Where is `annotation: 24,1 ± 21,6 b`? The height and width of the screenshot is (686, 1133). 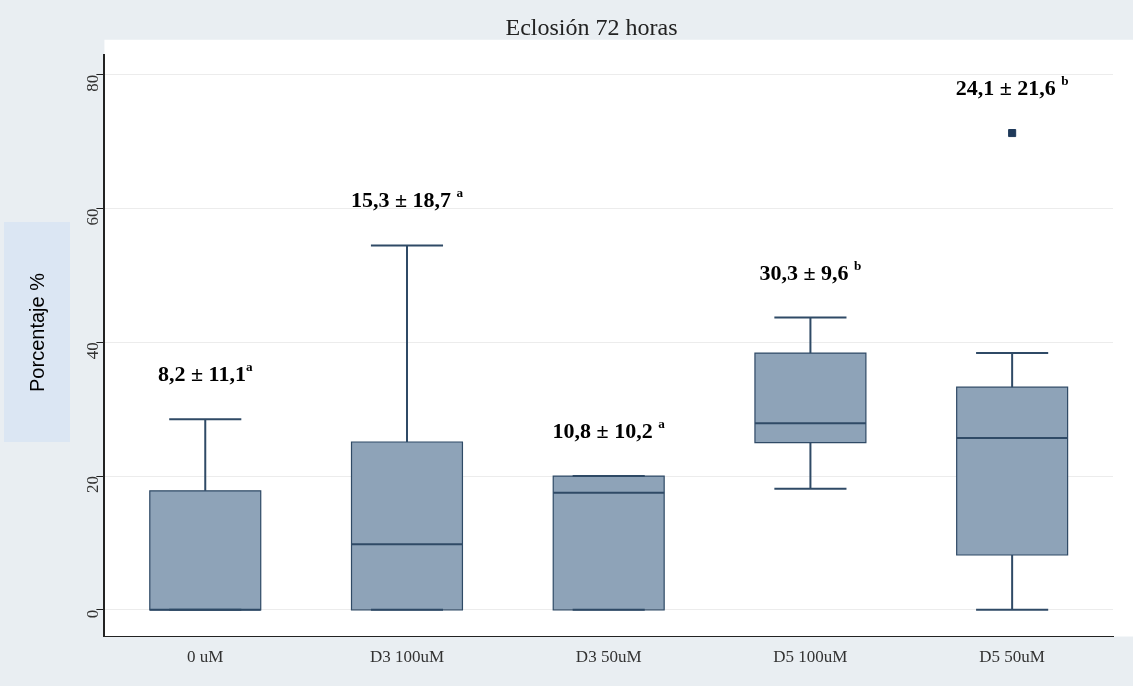
annotation: 24,1 ± 21,6 b is located at coordinates (1012, 87).